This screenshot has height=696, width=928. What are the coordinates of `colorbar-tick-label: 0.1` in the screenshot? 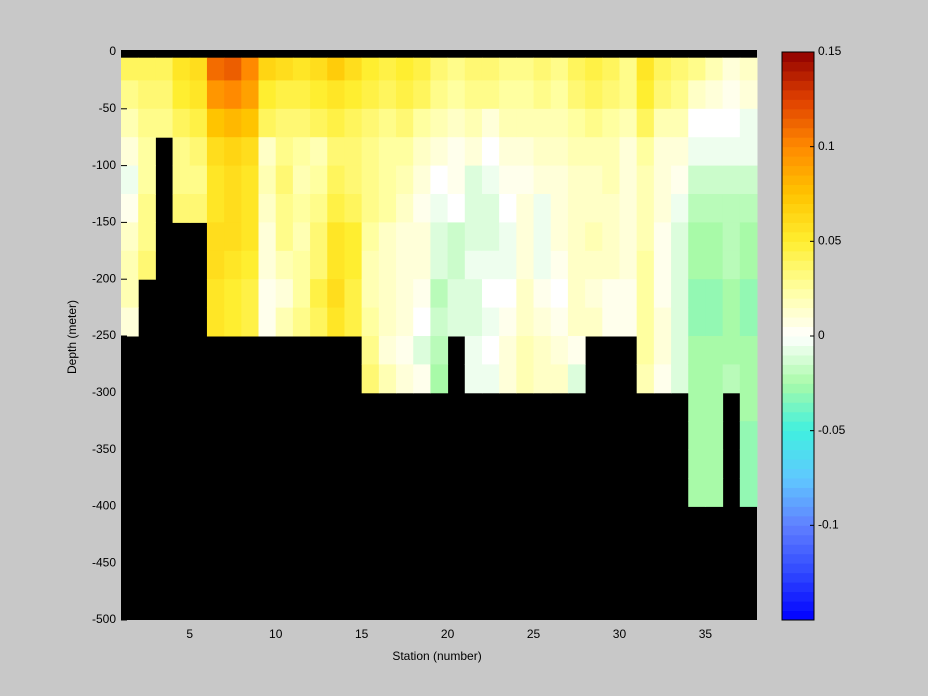 It's located at (826, 146).